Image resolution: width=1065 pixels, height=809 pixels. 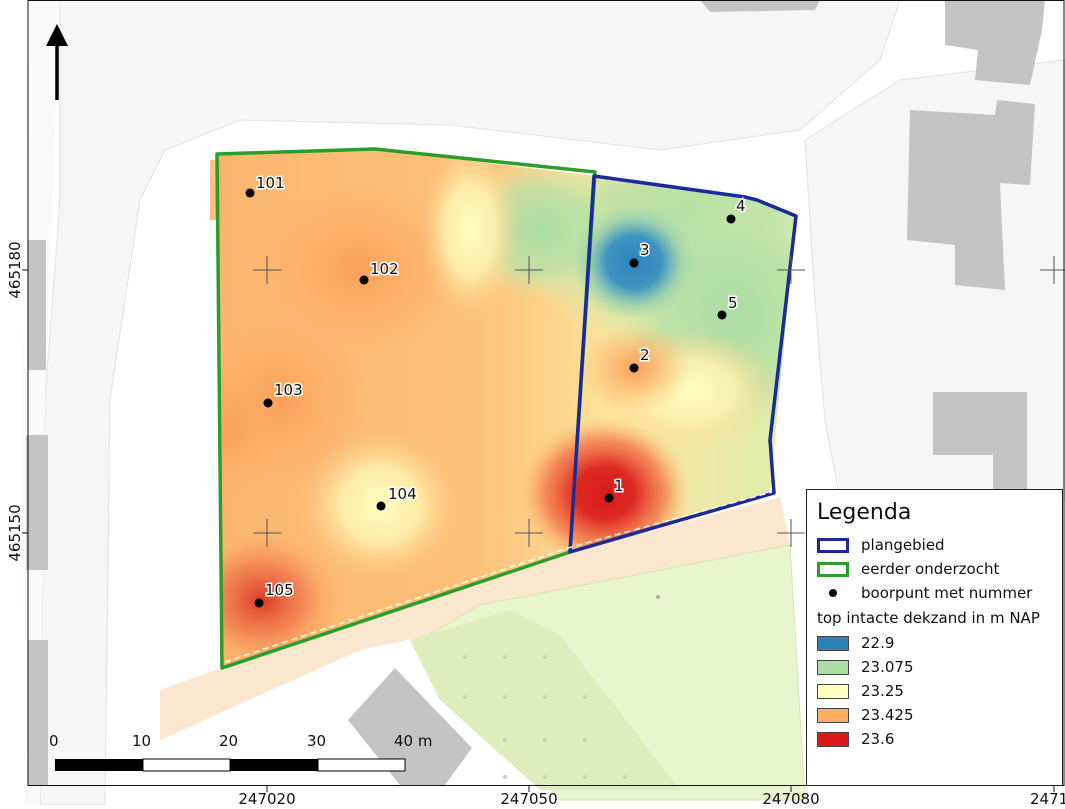 I want to click on boorpunt-label: 1, so click(x=619, y=486).